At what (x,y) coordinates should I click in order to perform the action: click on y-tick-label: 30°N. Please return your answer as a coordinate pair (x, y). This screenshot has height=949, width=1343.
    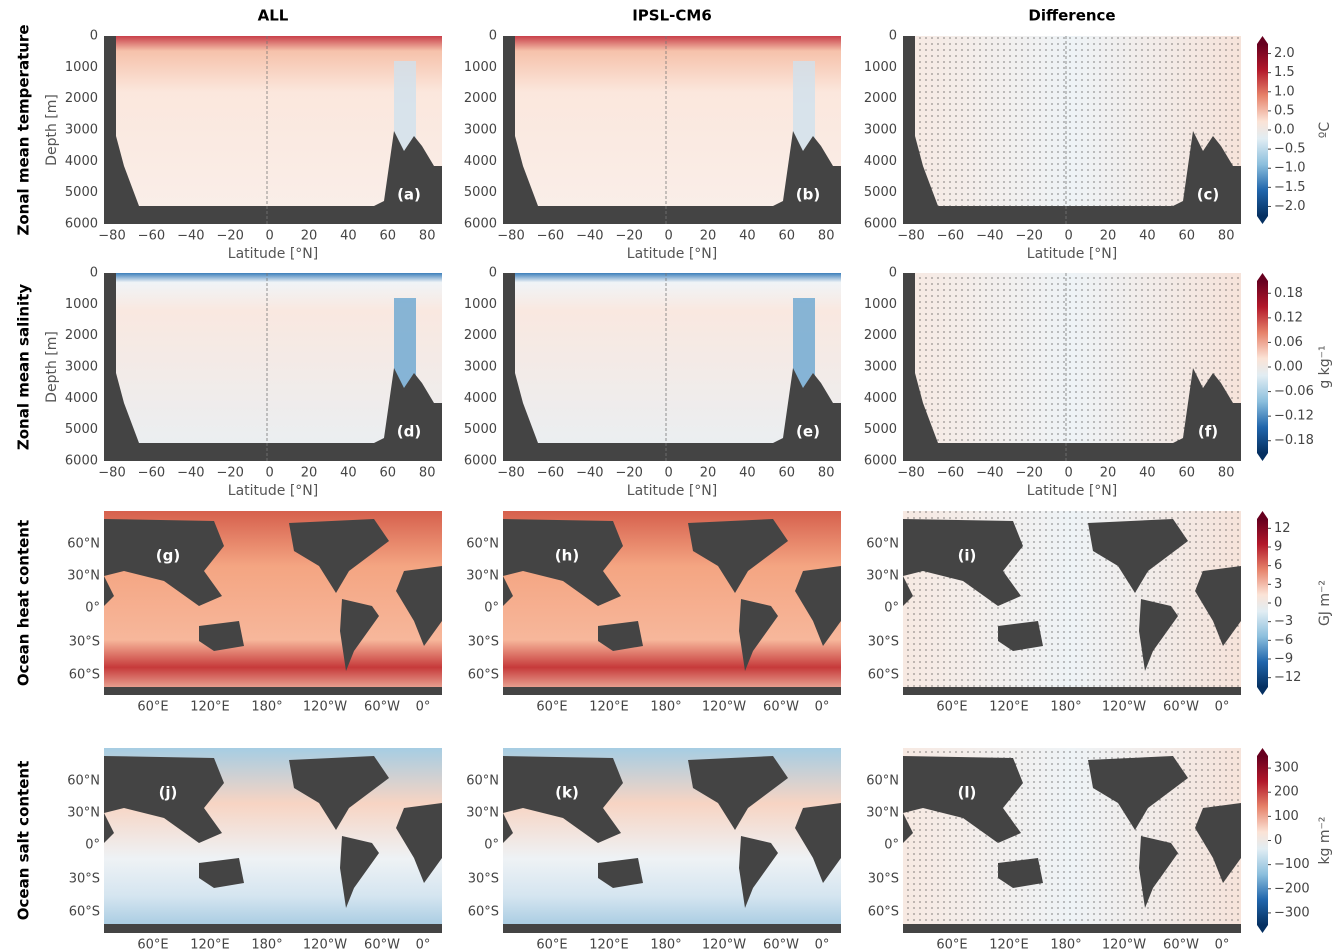
    Looking at the image, I should click on (83, 576).